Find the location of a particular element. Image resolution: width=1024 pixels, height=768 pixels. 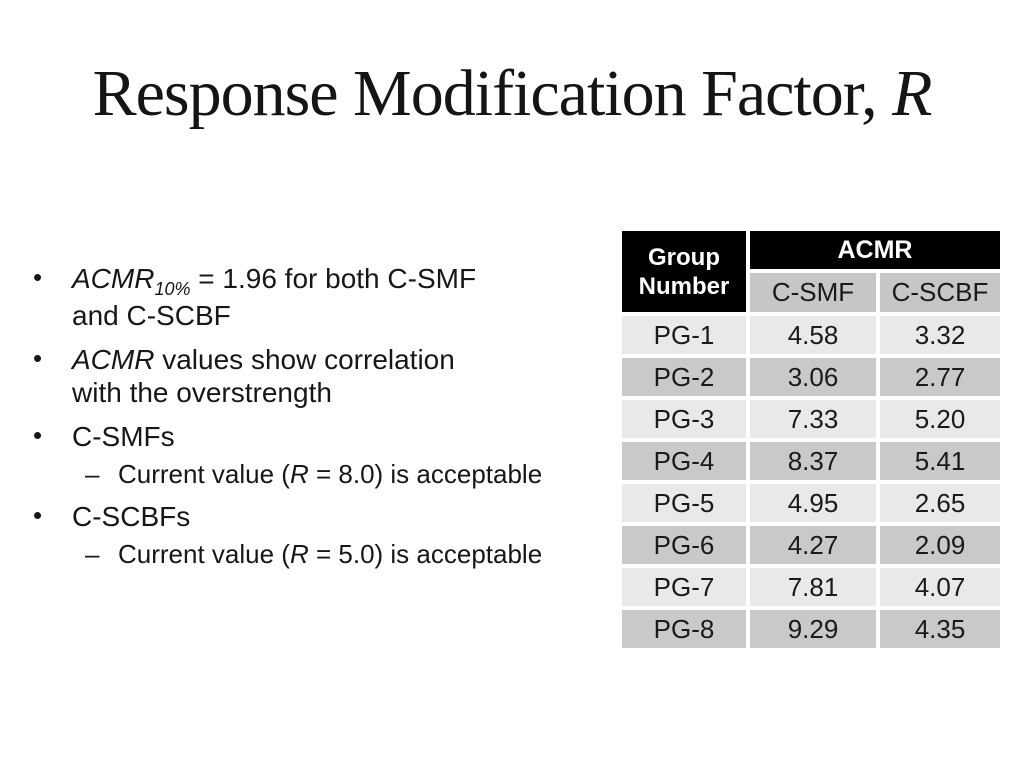

row-label: PG-1 is located at coordinates (684, 335).